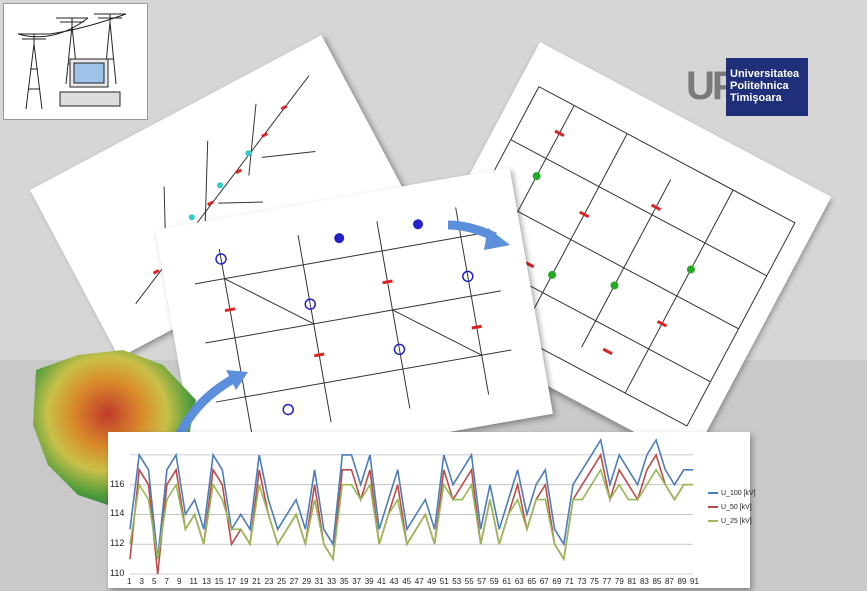 Image resolution: width=867 pixels, height=591 pixels. I want to click on legend-entry: U_25 [kV], so click(732, 522).